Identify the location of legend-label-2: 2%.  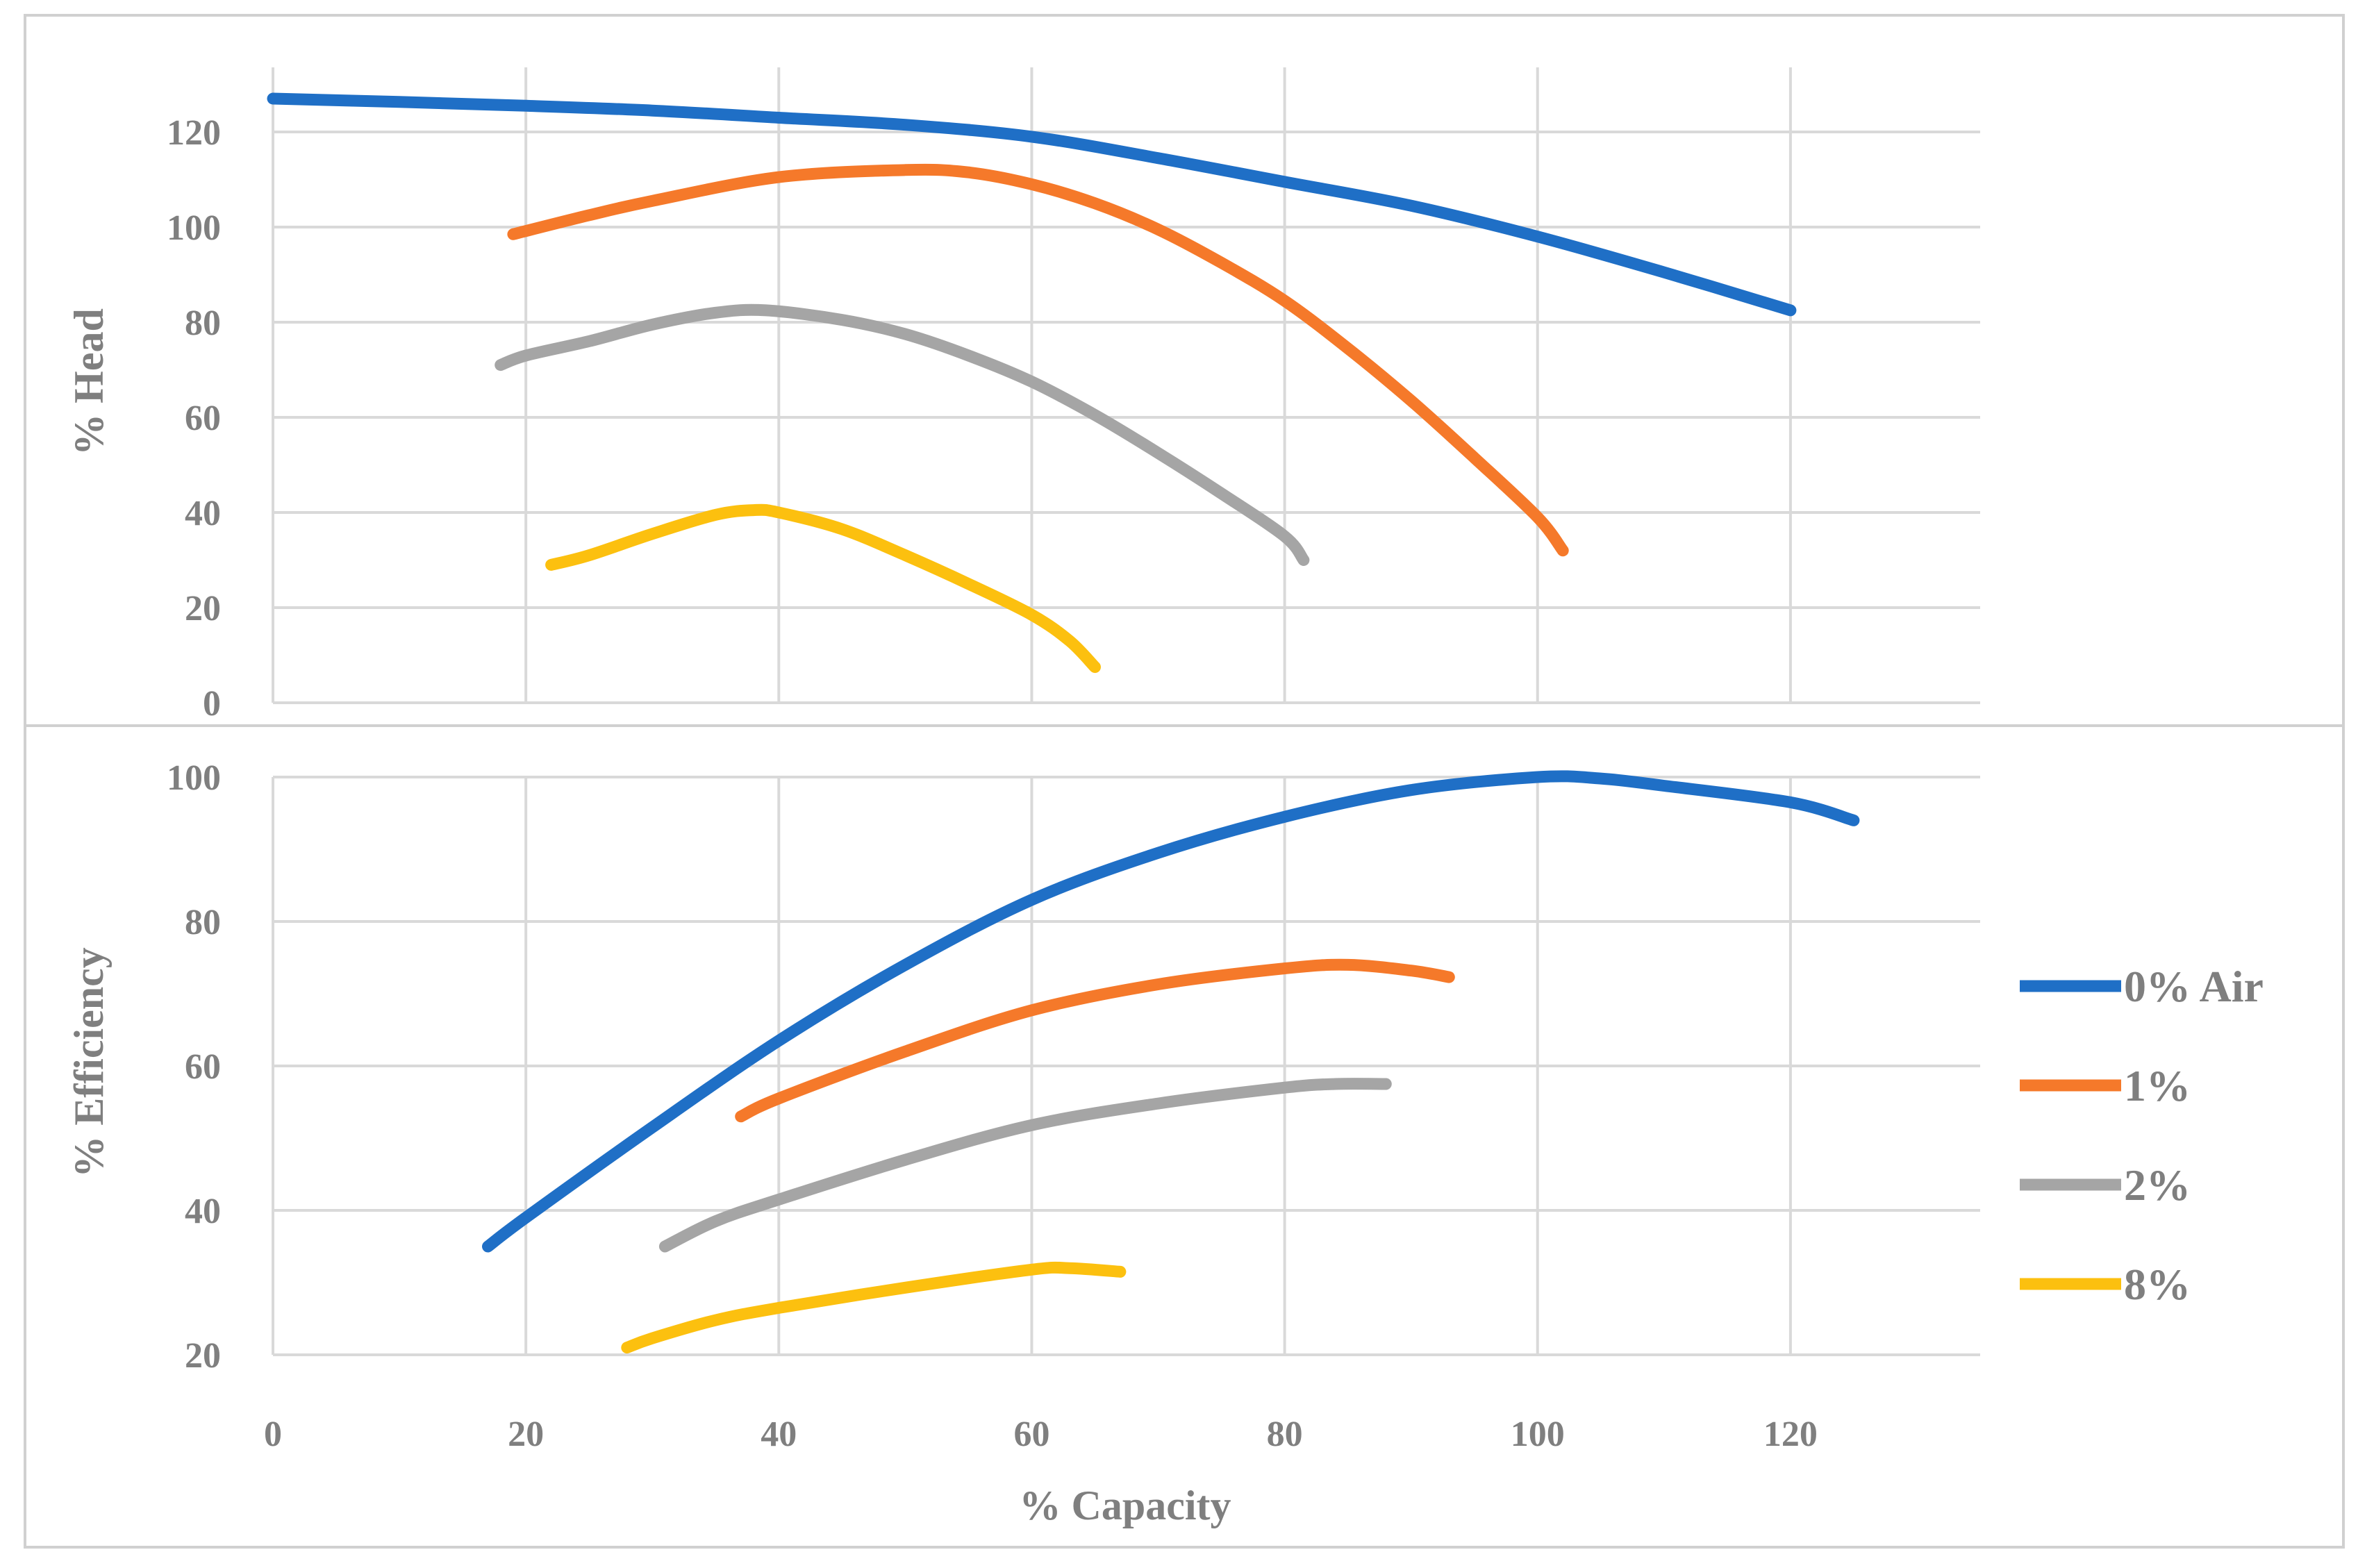
(2157, 1185).